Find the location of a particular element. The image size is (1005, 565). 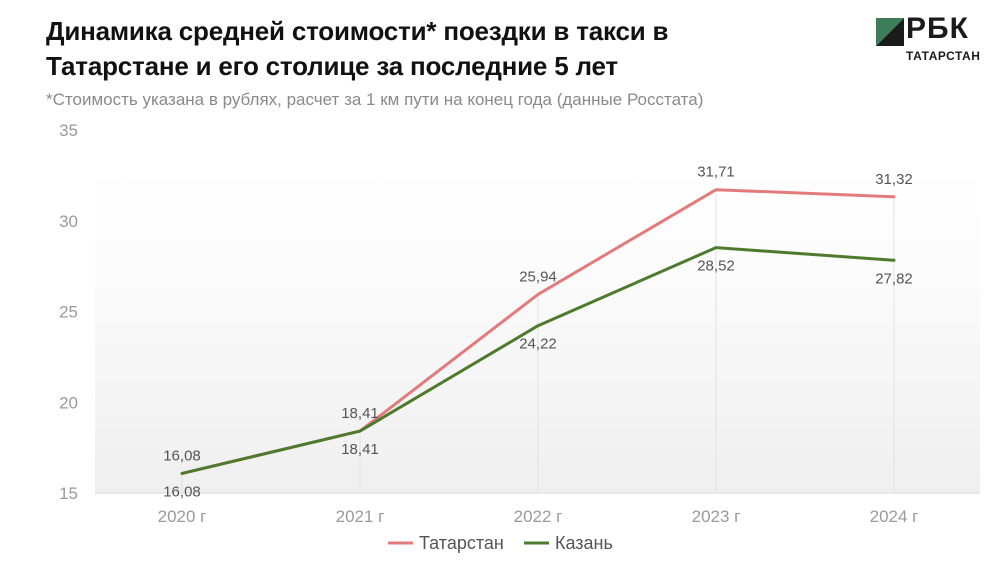

legend-label: Казань is located at coordinates (584, 543).